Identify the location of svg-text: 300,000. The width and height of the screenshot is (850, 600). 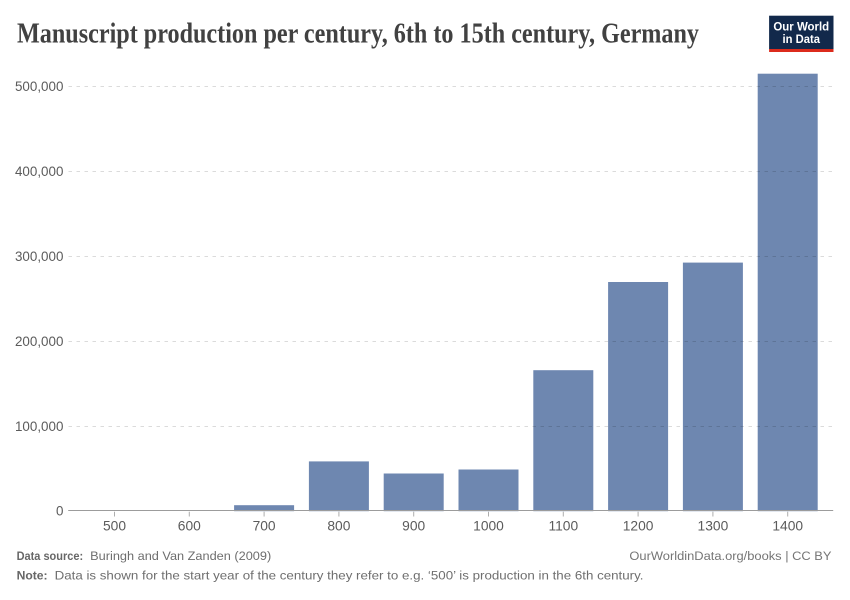
(39, 256).